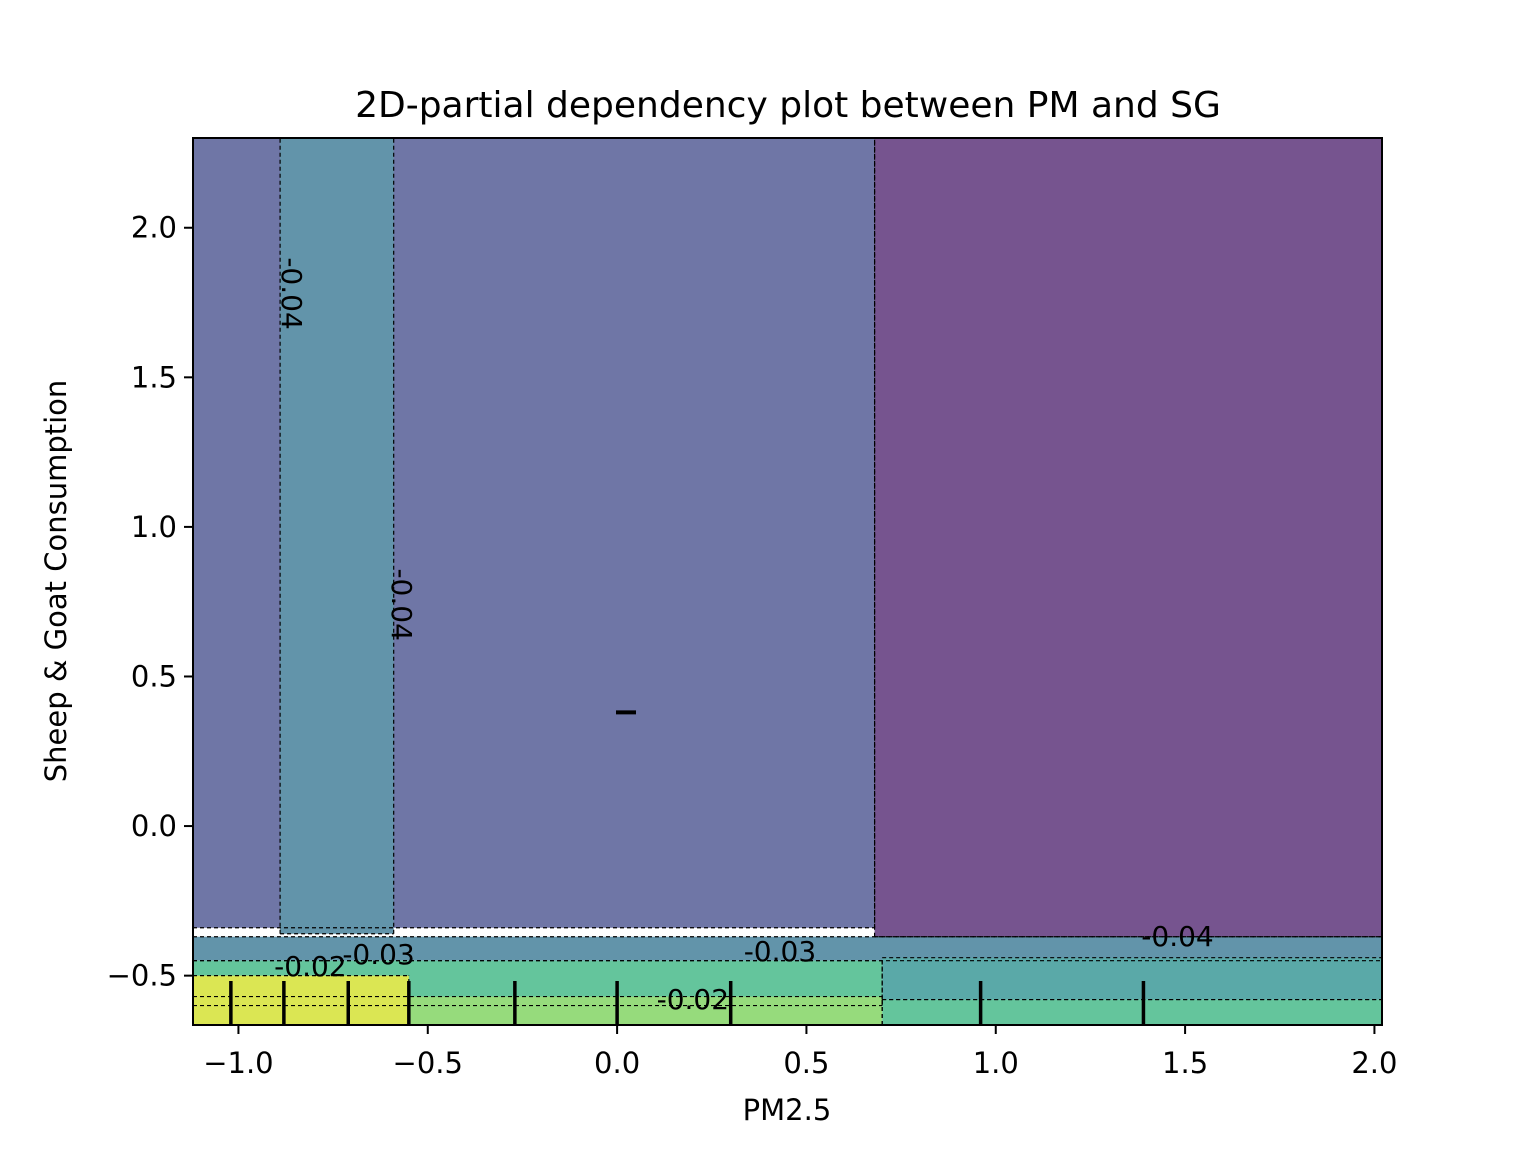 The width and height of the screenshot is (1536, 1152). I want to click on x-axis-ticks: −1.0 −0.5 0.0 0.5 1.0 1.5 2.0, so click(800, 1052).